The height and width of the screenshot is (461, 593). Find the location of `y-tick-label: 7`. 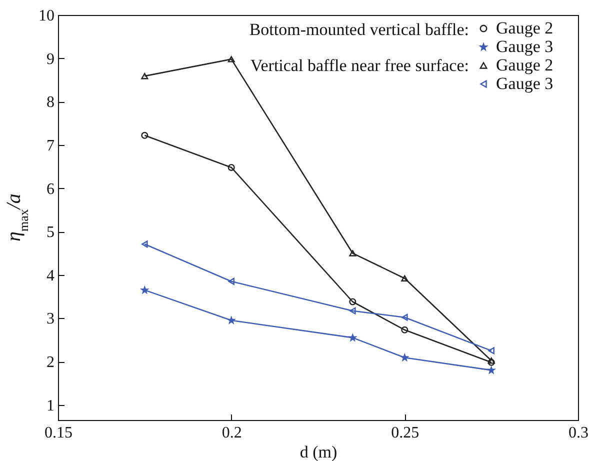

y-tick-label: 7 is located at coordinates (50, 145).